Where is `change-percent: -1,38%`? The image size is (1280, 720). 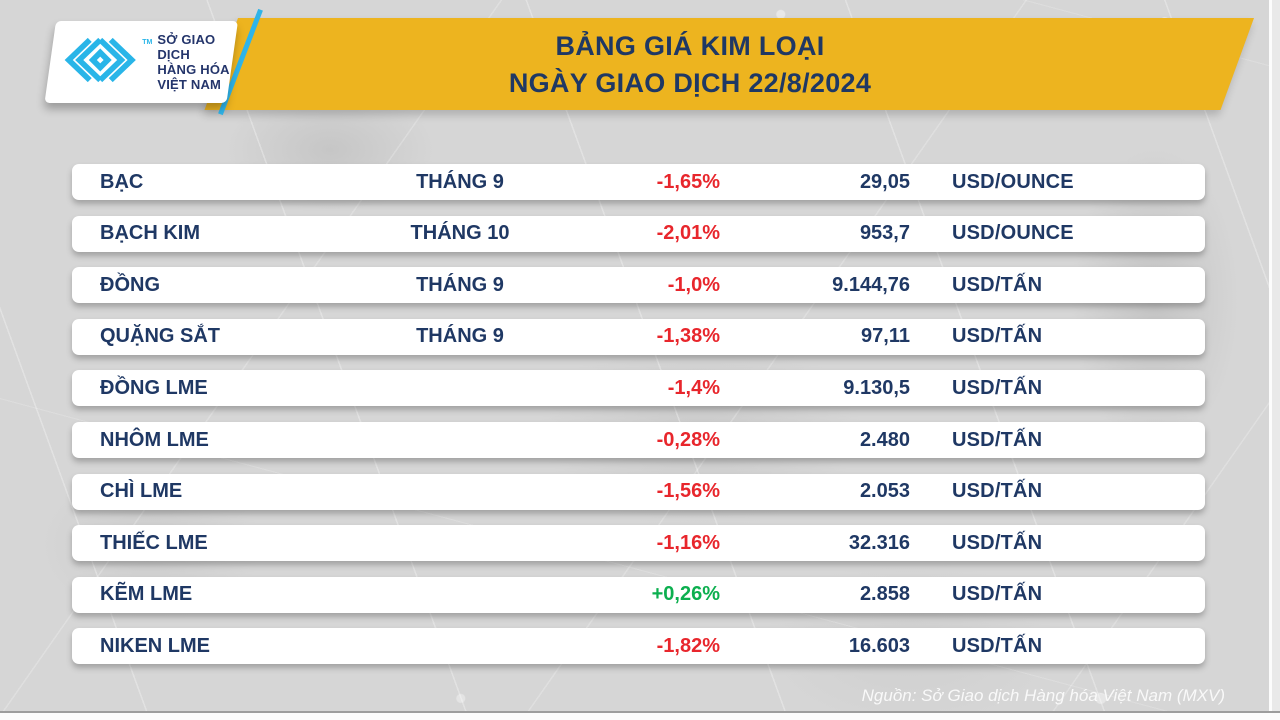 change-percent: -1,38% is located at coordinates (688, 336).